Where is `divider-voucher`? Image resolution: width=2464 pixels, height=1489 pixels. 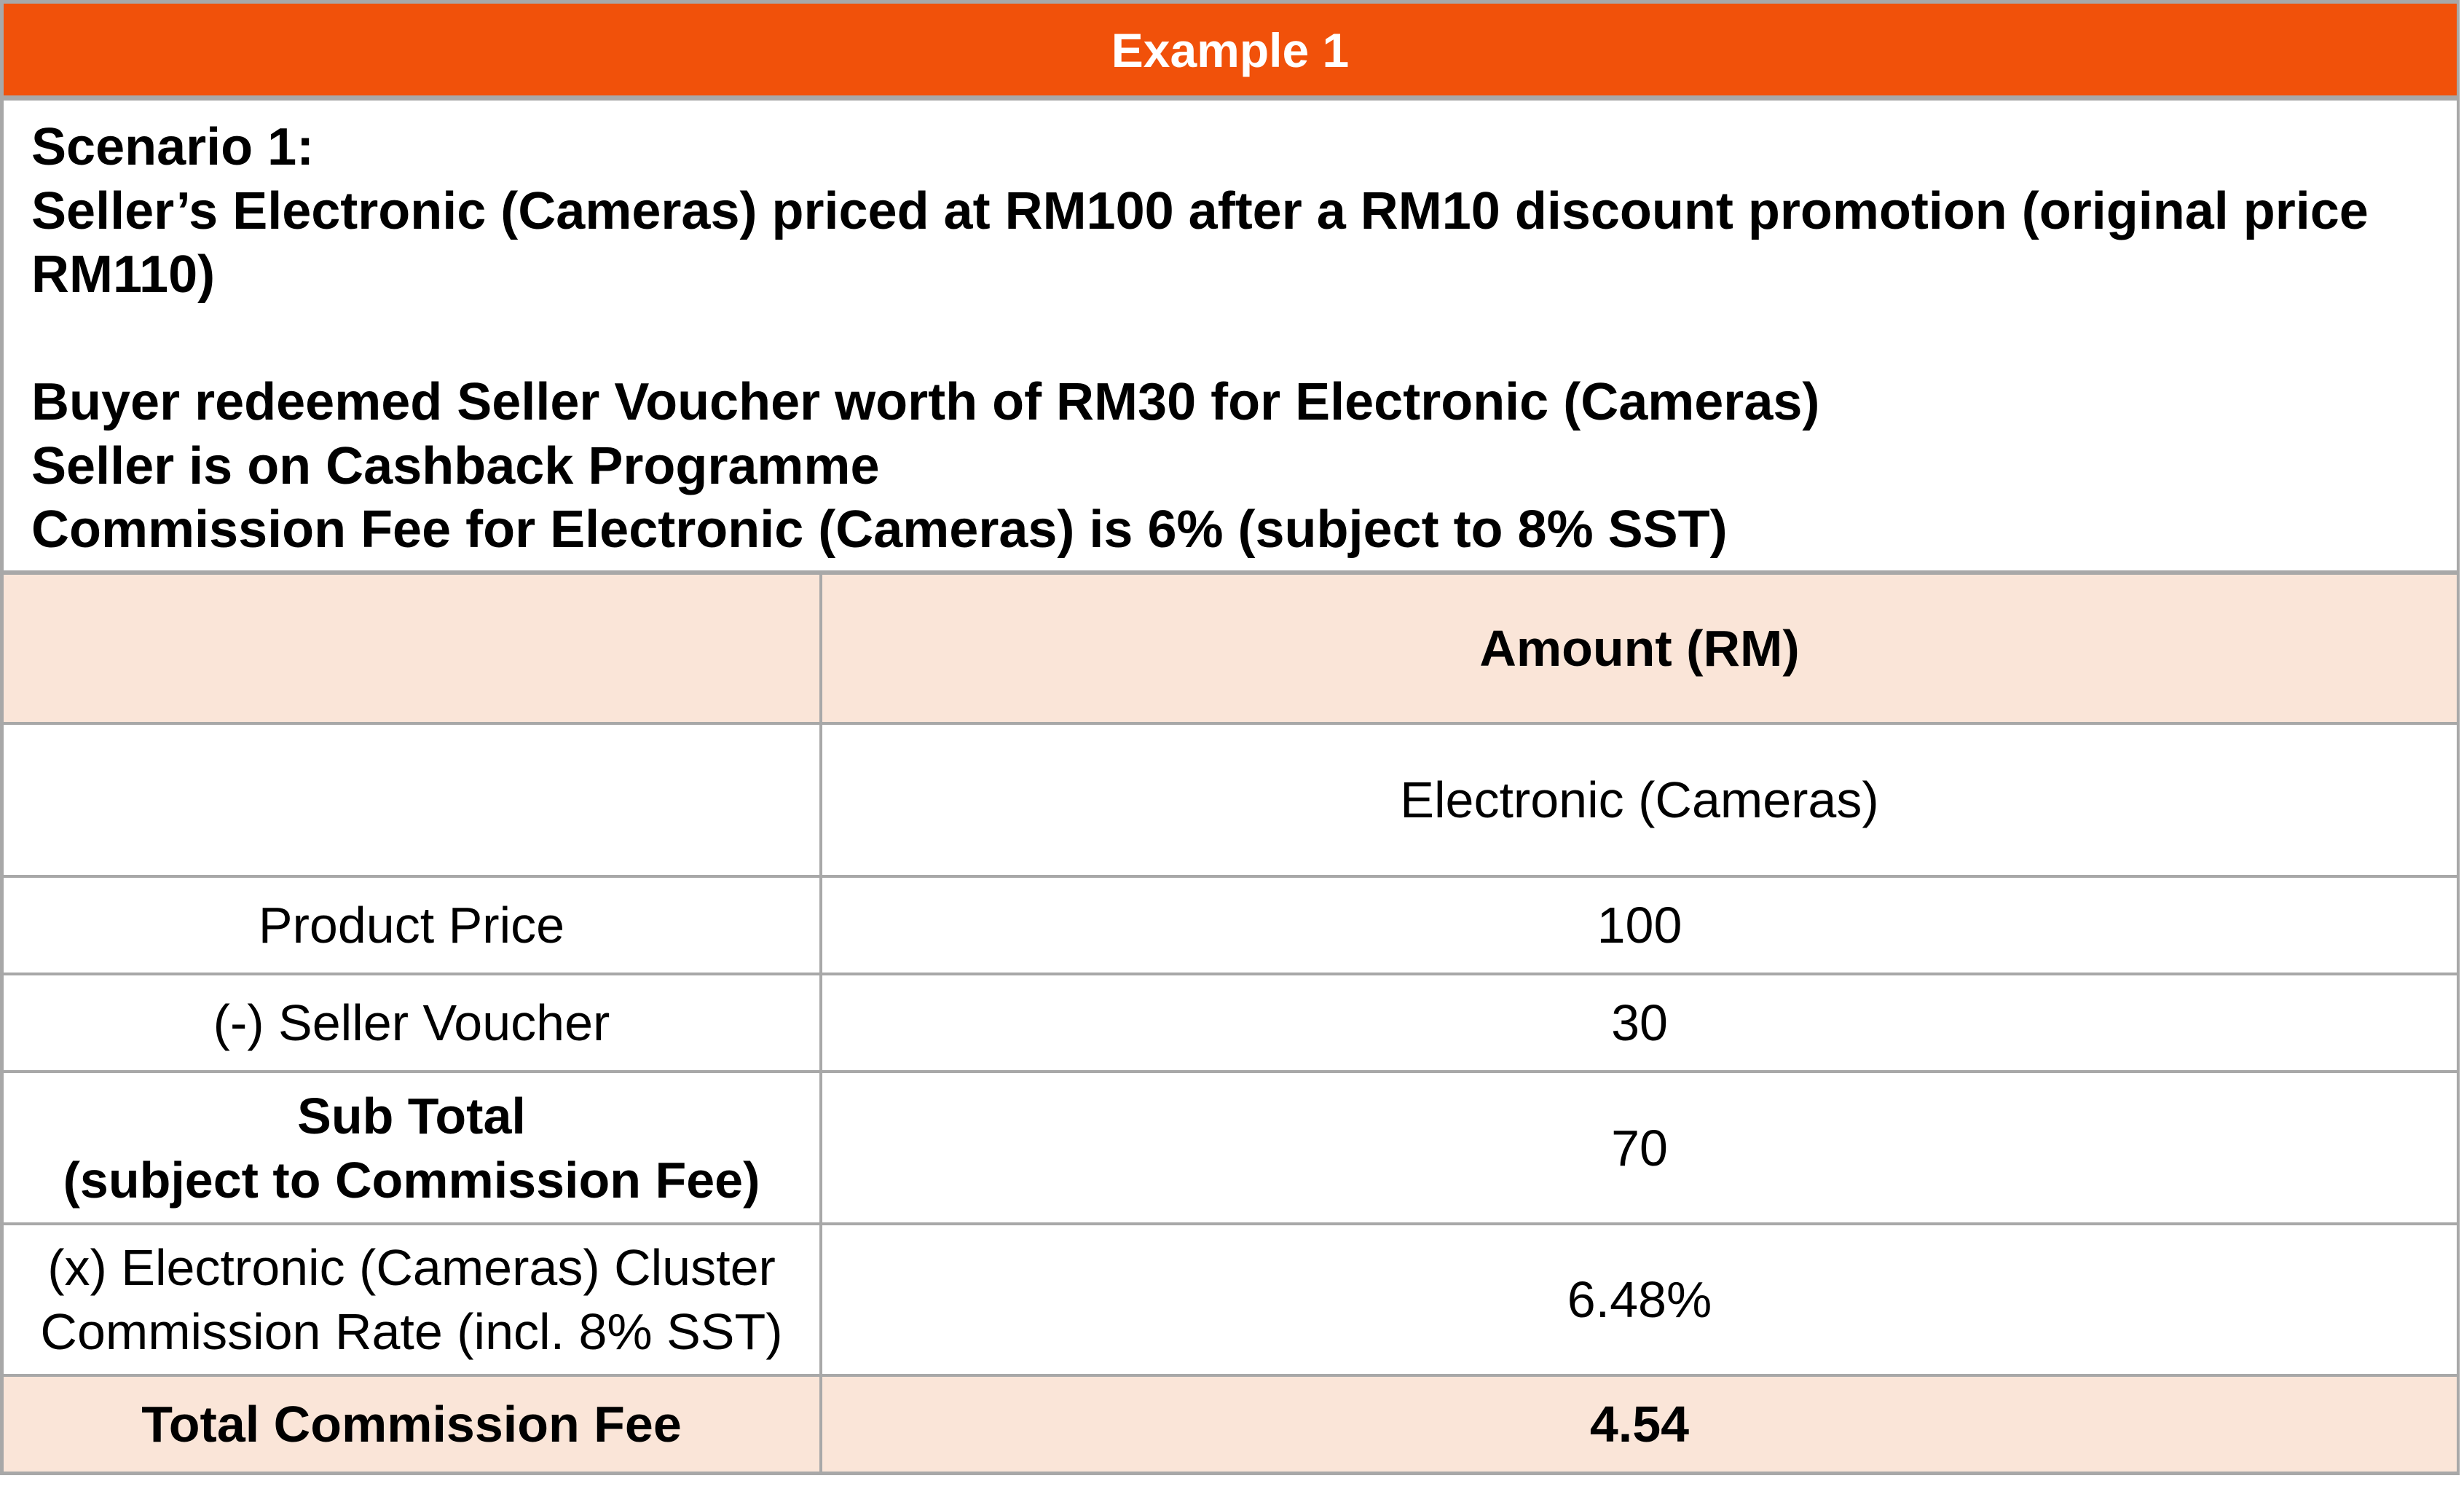 divider-voucher is located at coordinates (1230, 1071).